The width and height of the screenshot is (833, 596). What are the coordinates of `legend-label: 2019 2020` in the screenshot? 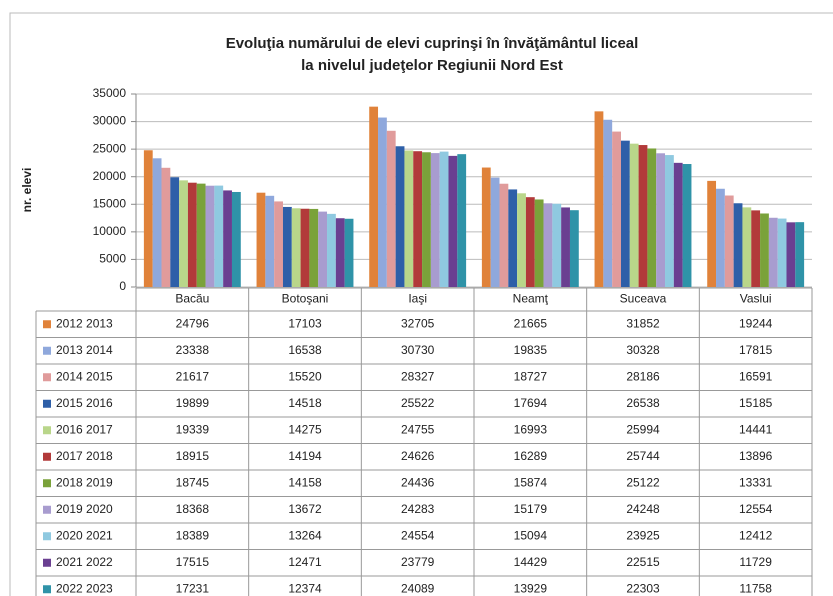 It's located at (84, 509).